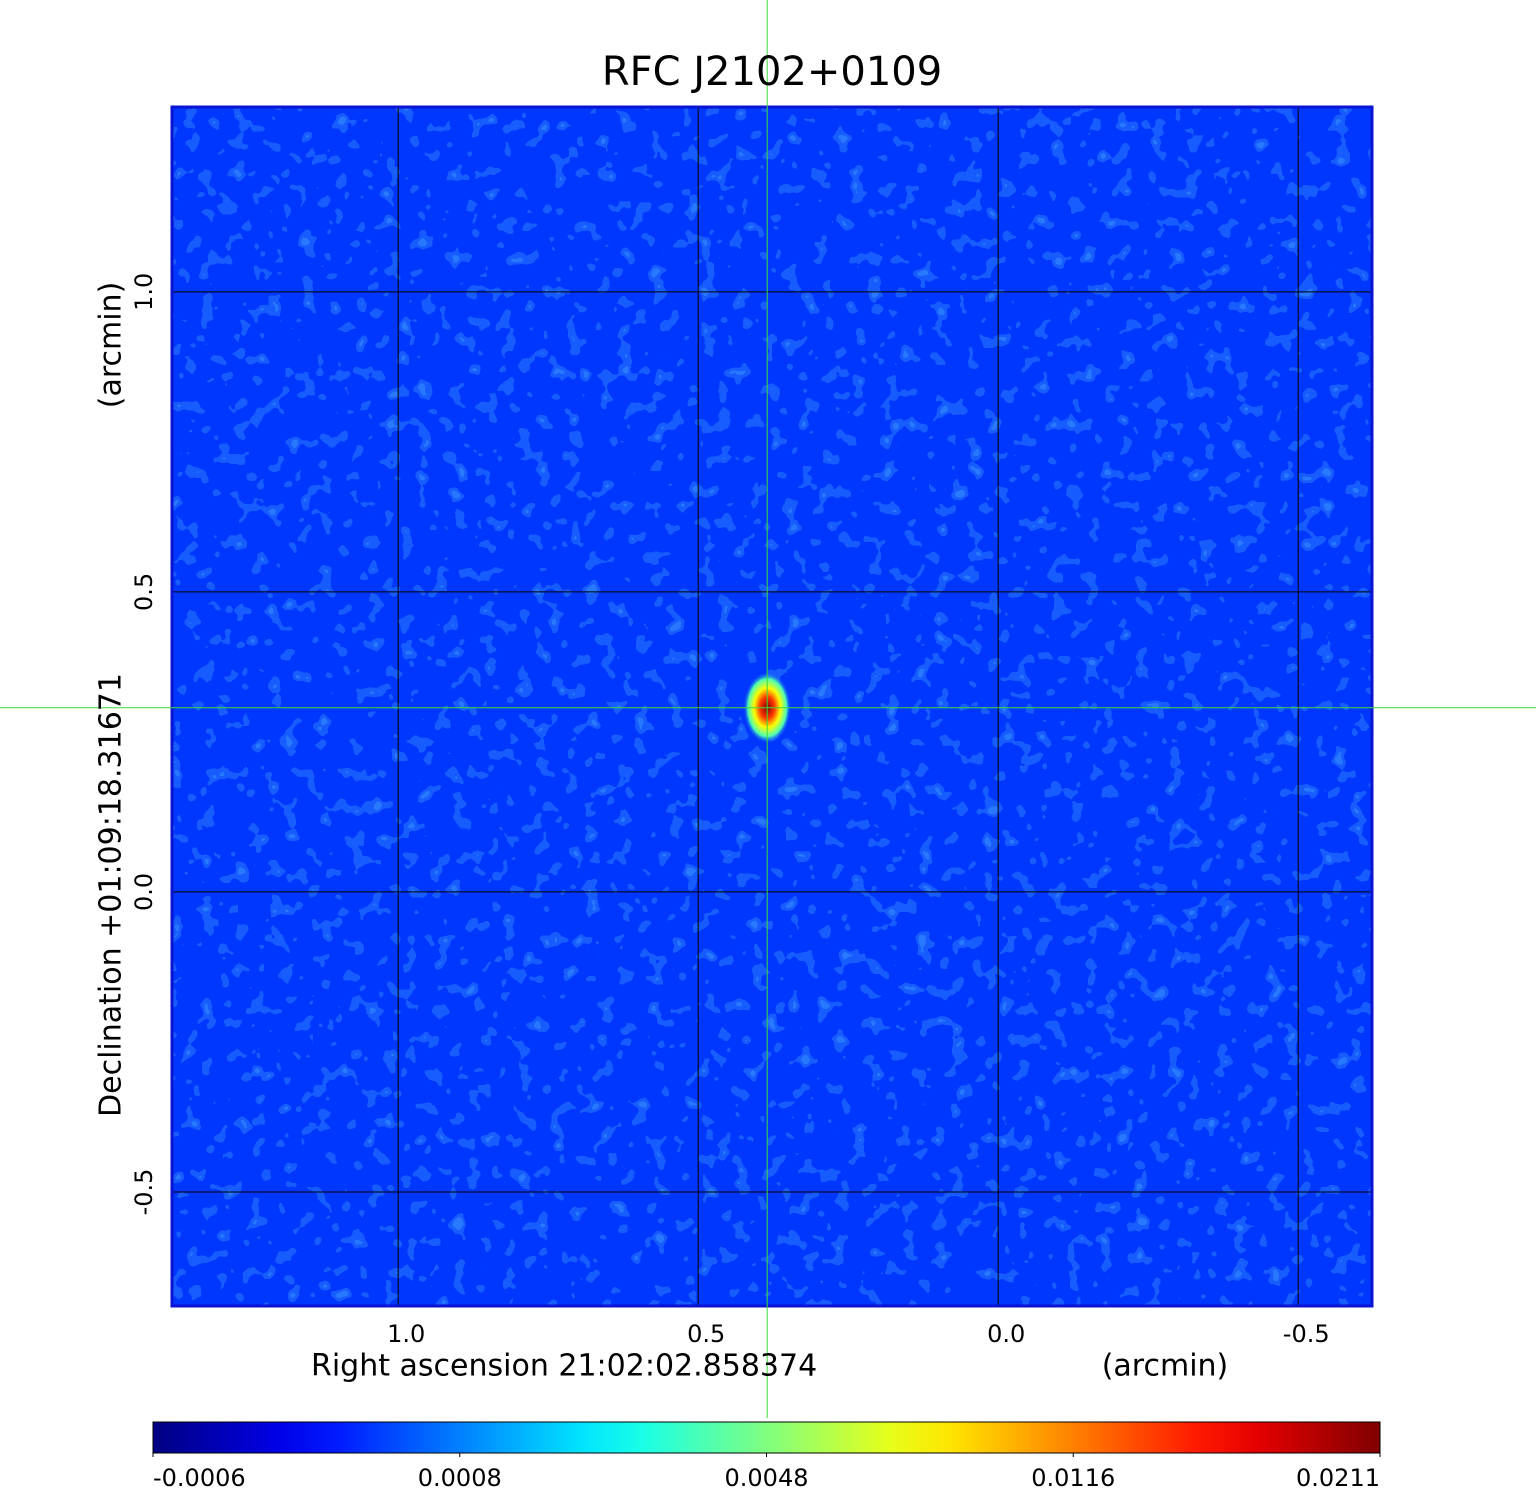  I want to click on chart-title: RFC J2102+0109, so click(772, 72).